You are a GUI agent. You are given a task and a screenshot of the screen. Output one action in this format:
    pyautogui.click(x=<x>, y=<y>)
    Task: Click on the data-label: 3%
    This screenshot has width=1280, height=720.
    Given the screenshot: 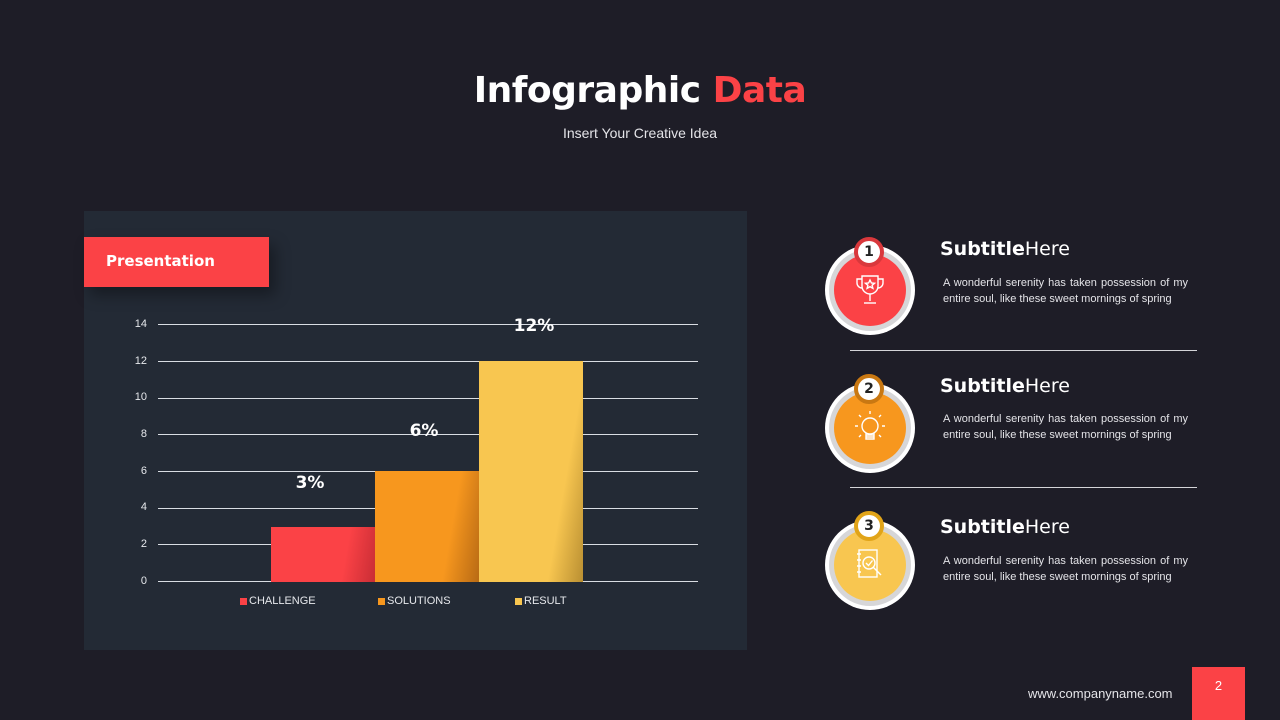 What is the action you would take?
    pyautogui.click(x=310, y=483)
    